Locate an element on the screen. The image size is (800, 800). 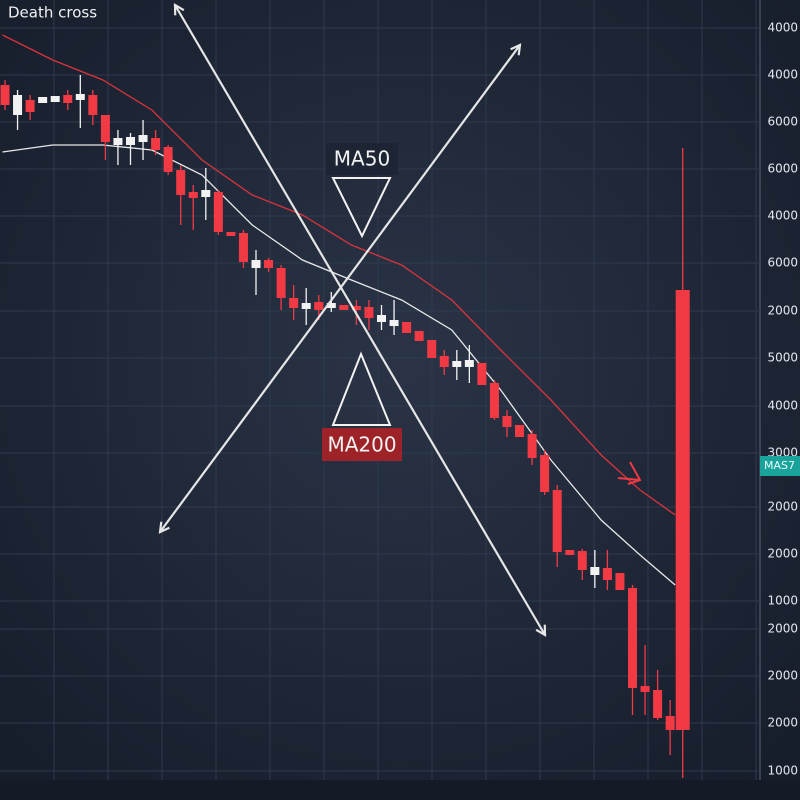
price-tag-label: MAS7 is located at coordinates (779, 465).